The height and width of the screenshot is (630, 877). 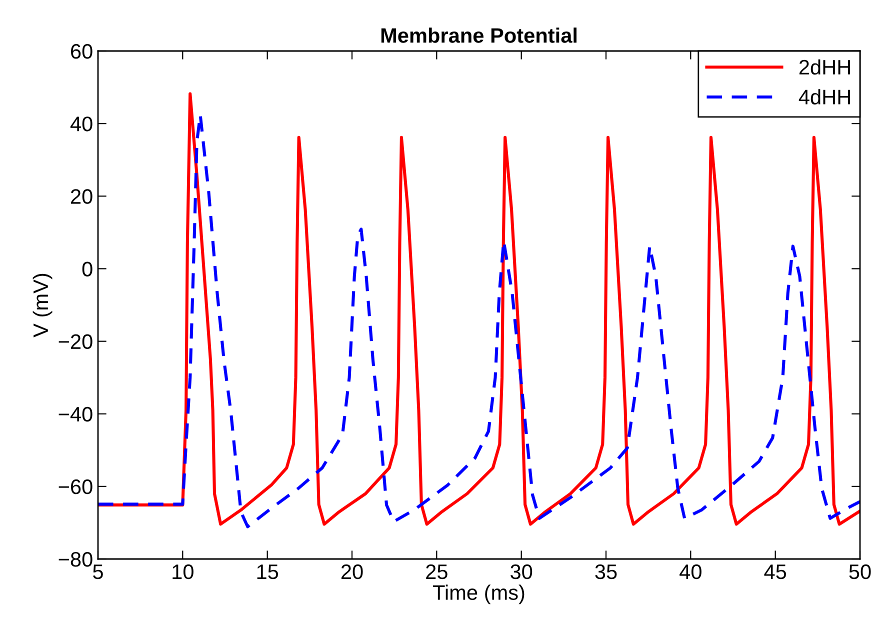 I want to click on y-tick-label: −40, so click(x=75, y=414).